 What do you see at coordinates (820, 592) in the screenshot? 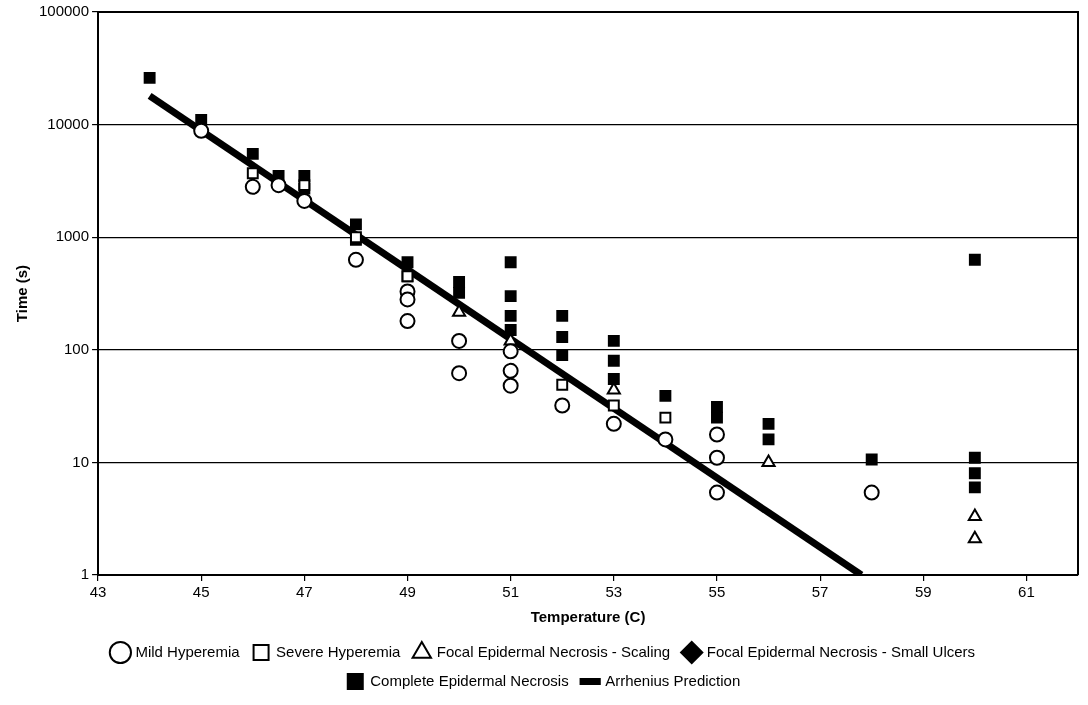
I see `x-tick-label: 57` at bounding box center [820, 592].